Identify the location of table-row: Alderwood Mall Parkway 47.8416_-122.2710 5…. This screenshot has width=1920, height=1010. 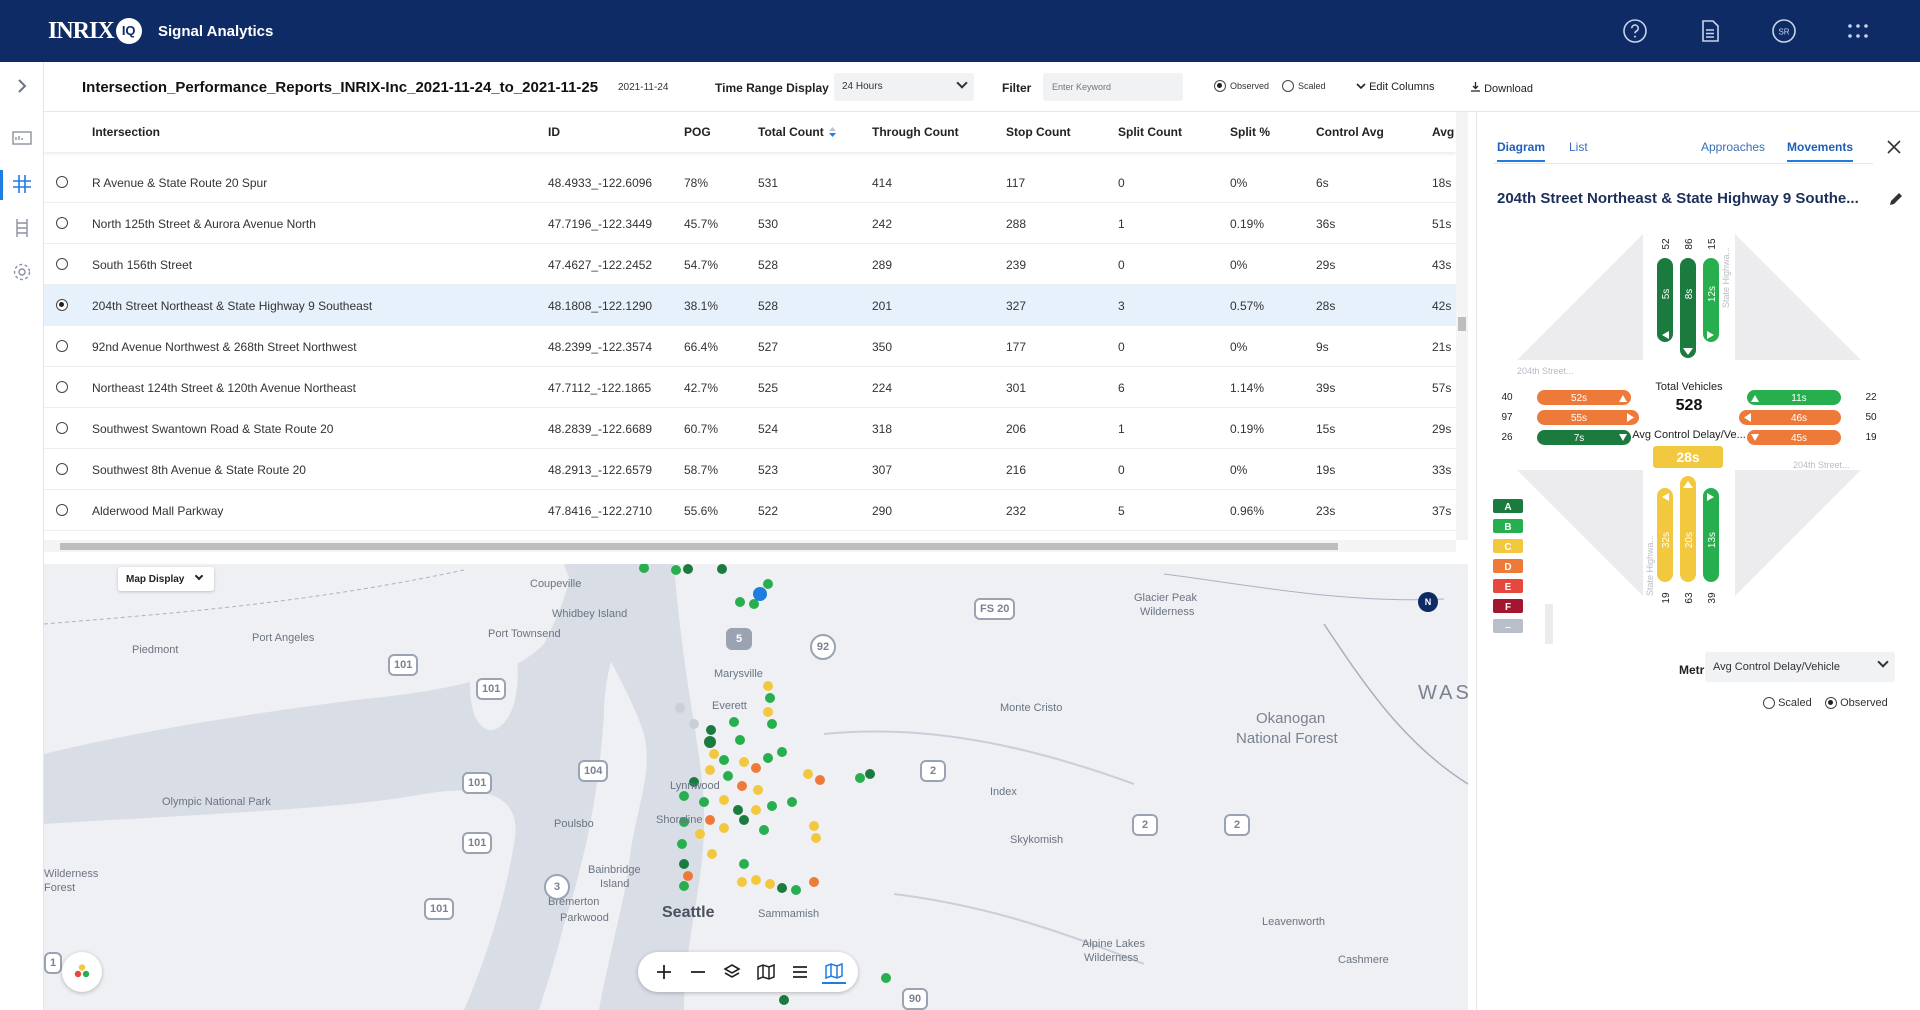
(750, 510).